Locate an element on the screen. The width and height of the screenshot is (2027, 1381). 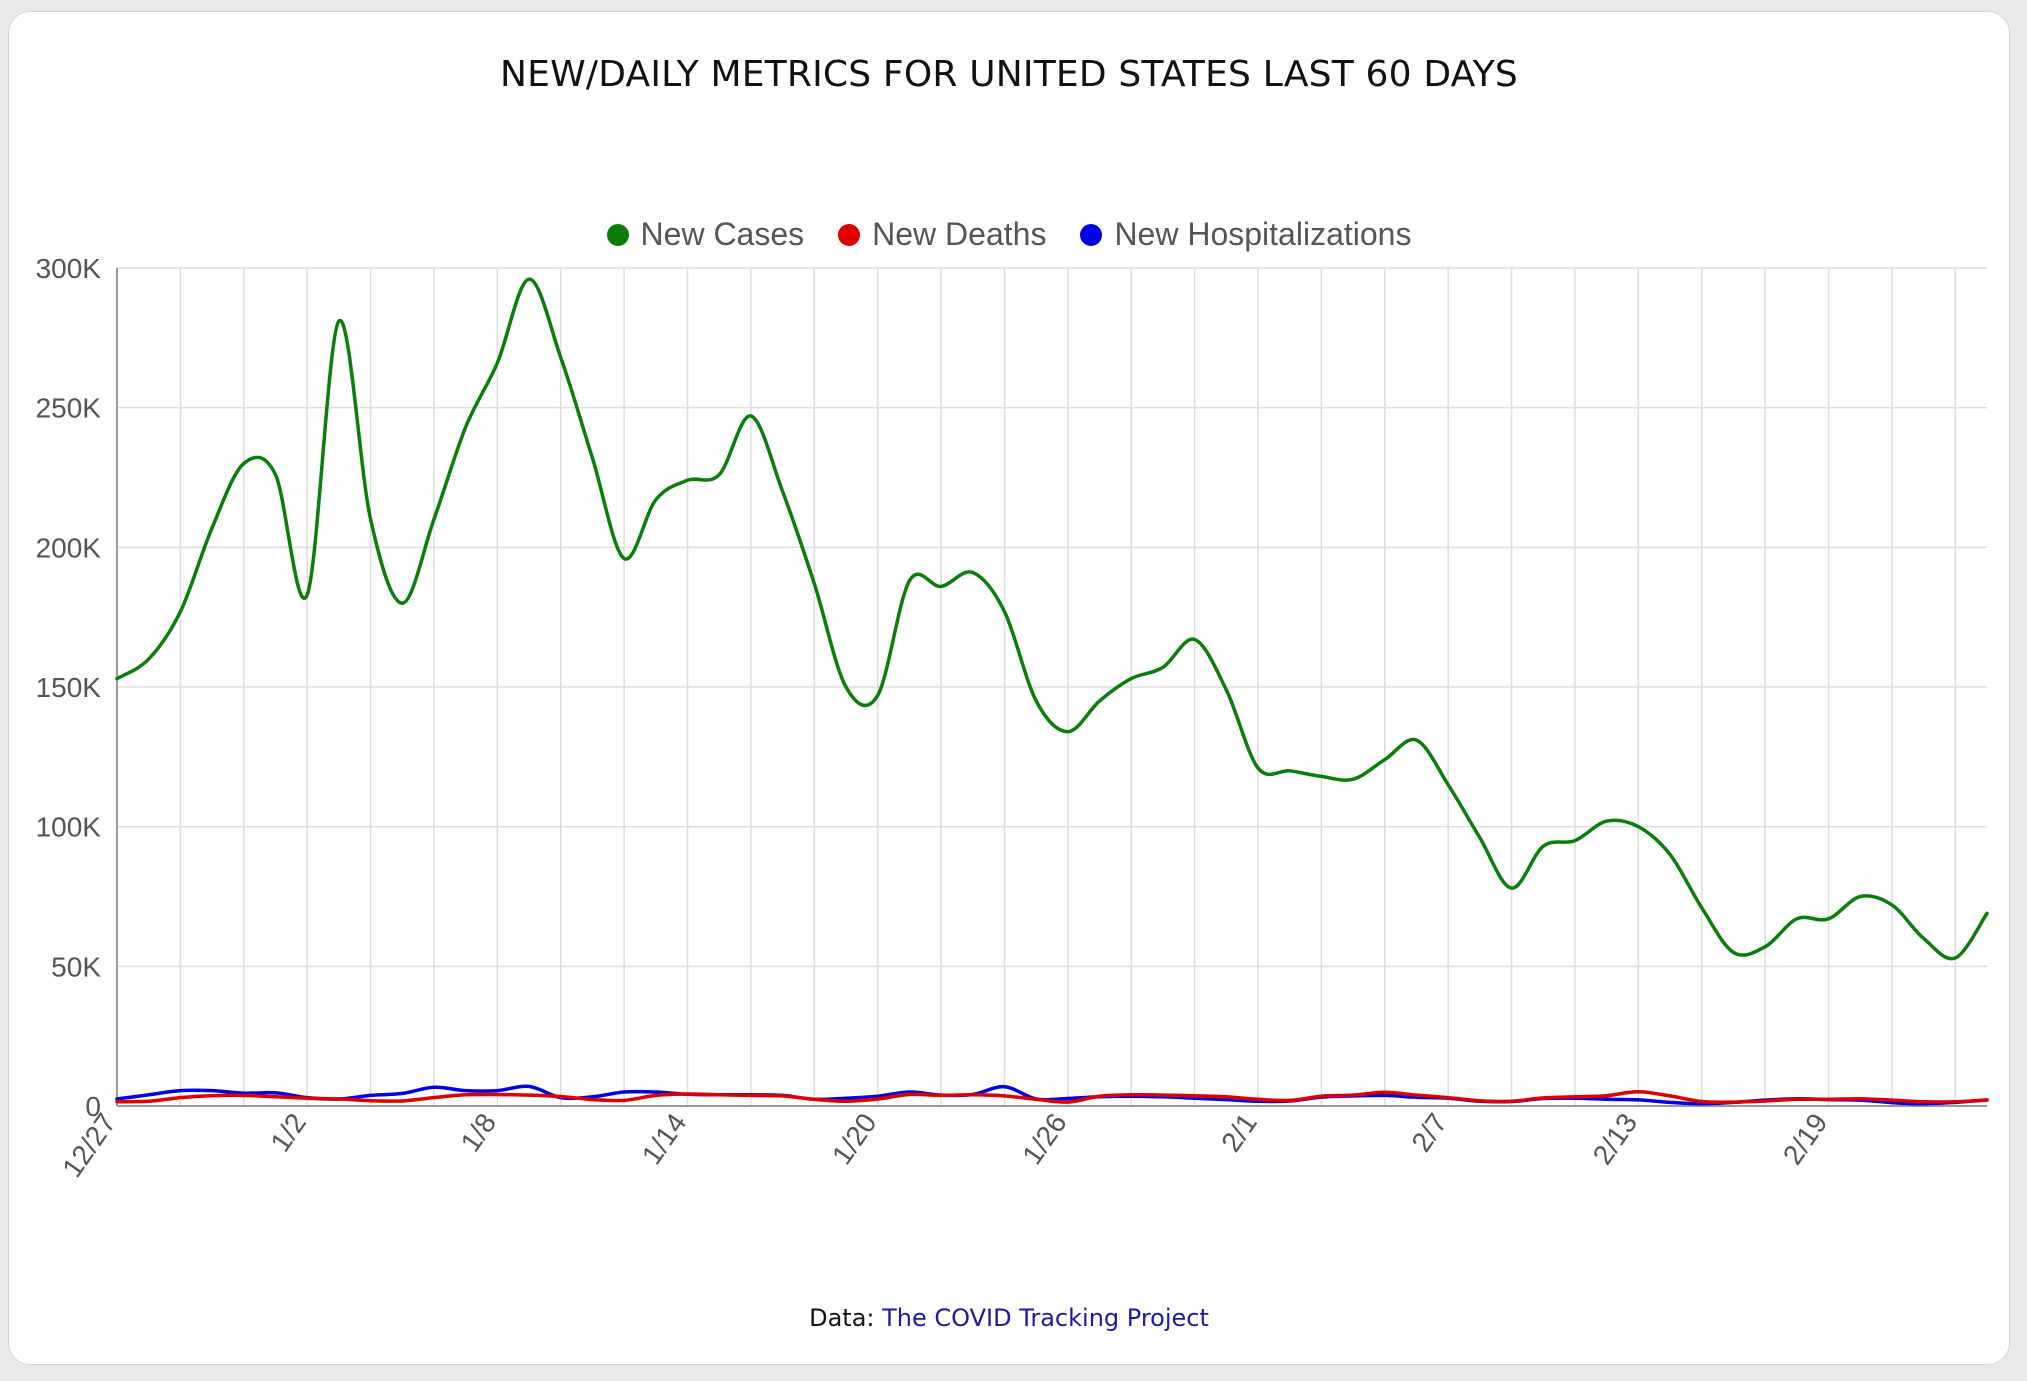
series-line-new-deaths is located at coordinates (1052, 1097).